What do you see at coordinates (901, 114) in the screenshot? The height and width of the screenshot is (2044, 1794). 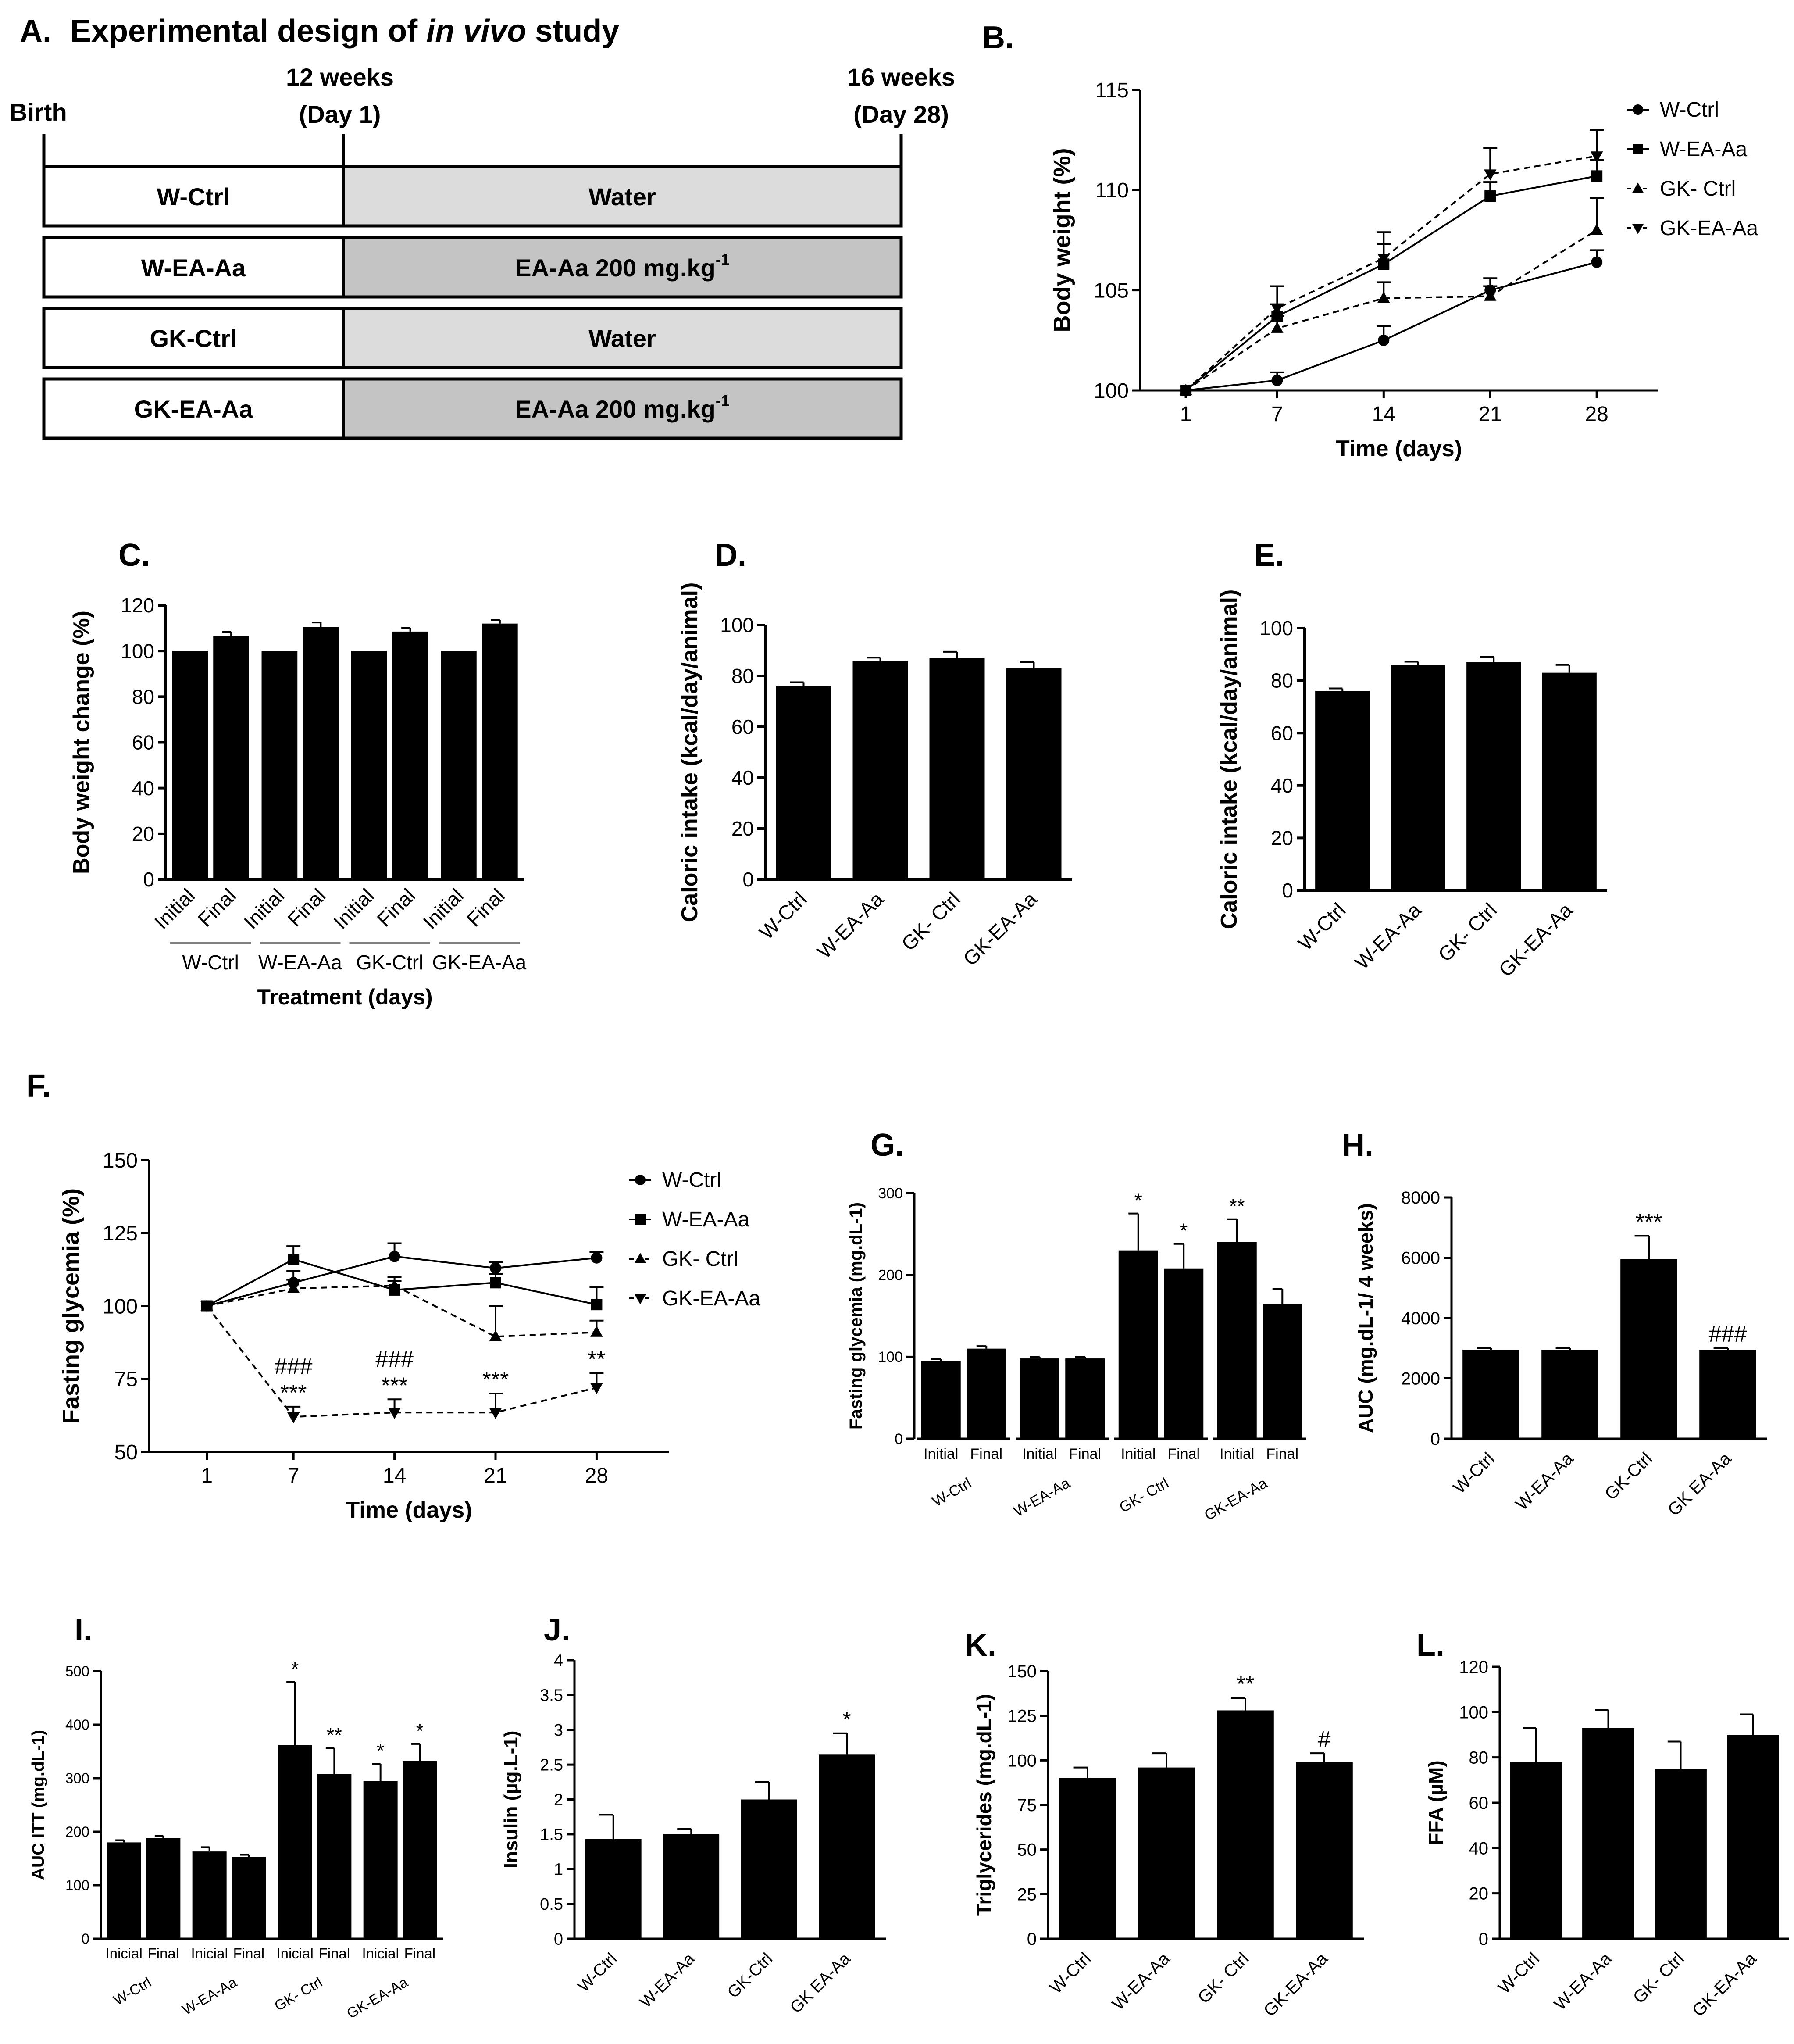 I see `timeline-day28-label: (Day 28)` at bounding box center [901, 114].